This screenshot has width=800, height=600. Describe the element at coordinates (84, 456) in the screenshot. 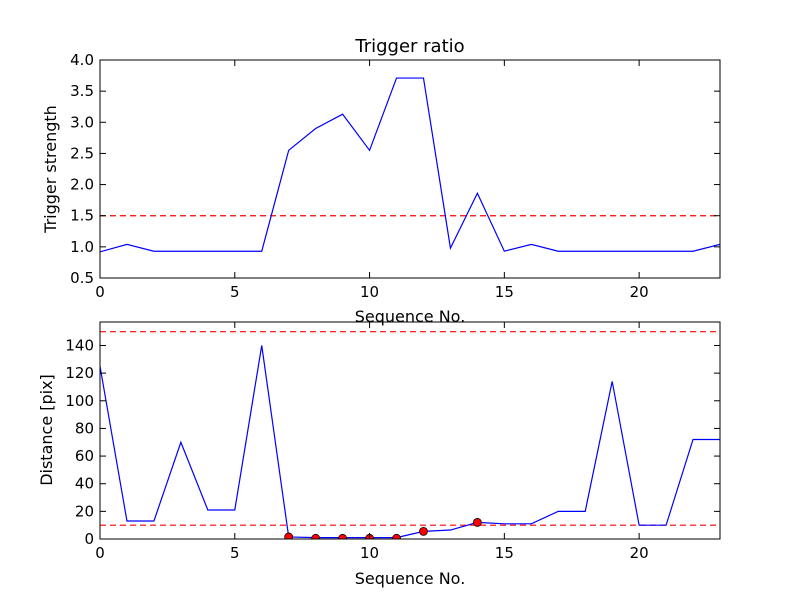

I see `y-tick-label: 60` at that location.